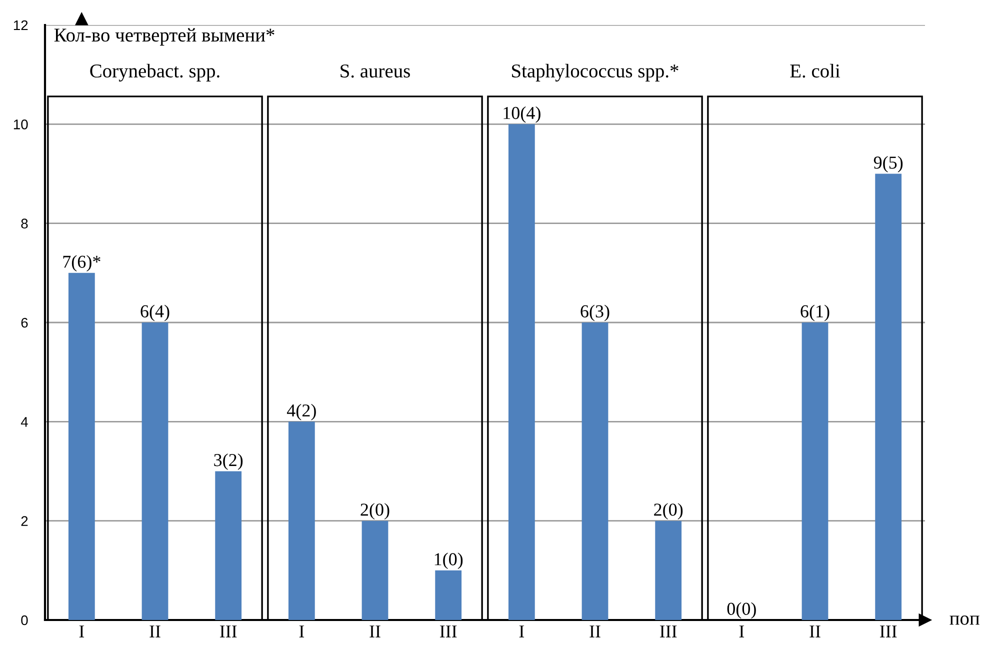 This screenshot has height=651, width=998. What do you see at coordinates (815, 313) in the screenshot?
I see `data-label: 6(1)` at bounding box center [815, 313].